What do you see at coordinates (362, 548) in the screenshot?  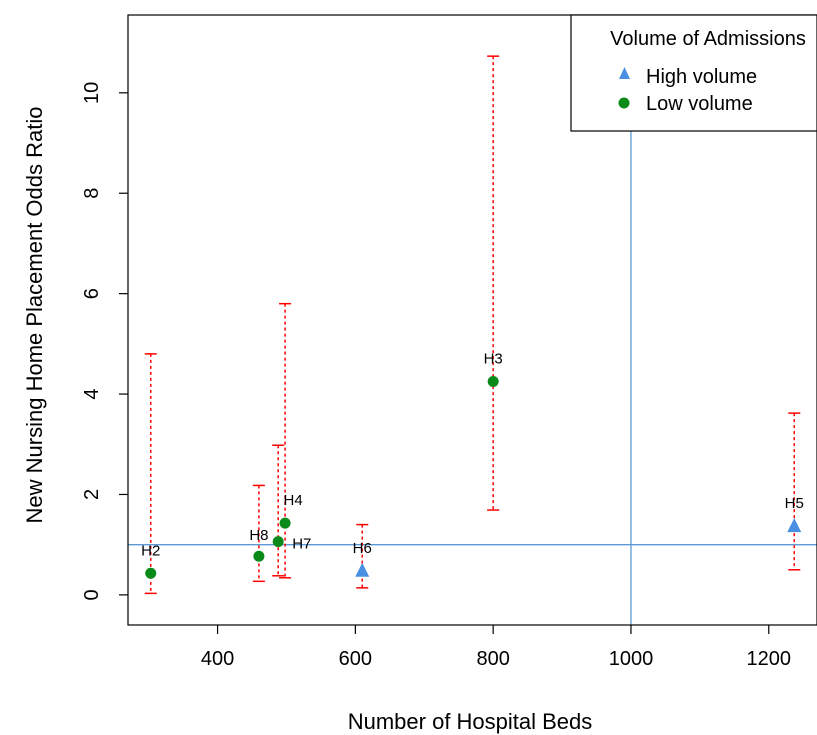 I see `point-label-h6: H6` at bounding box center [362, 548].